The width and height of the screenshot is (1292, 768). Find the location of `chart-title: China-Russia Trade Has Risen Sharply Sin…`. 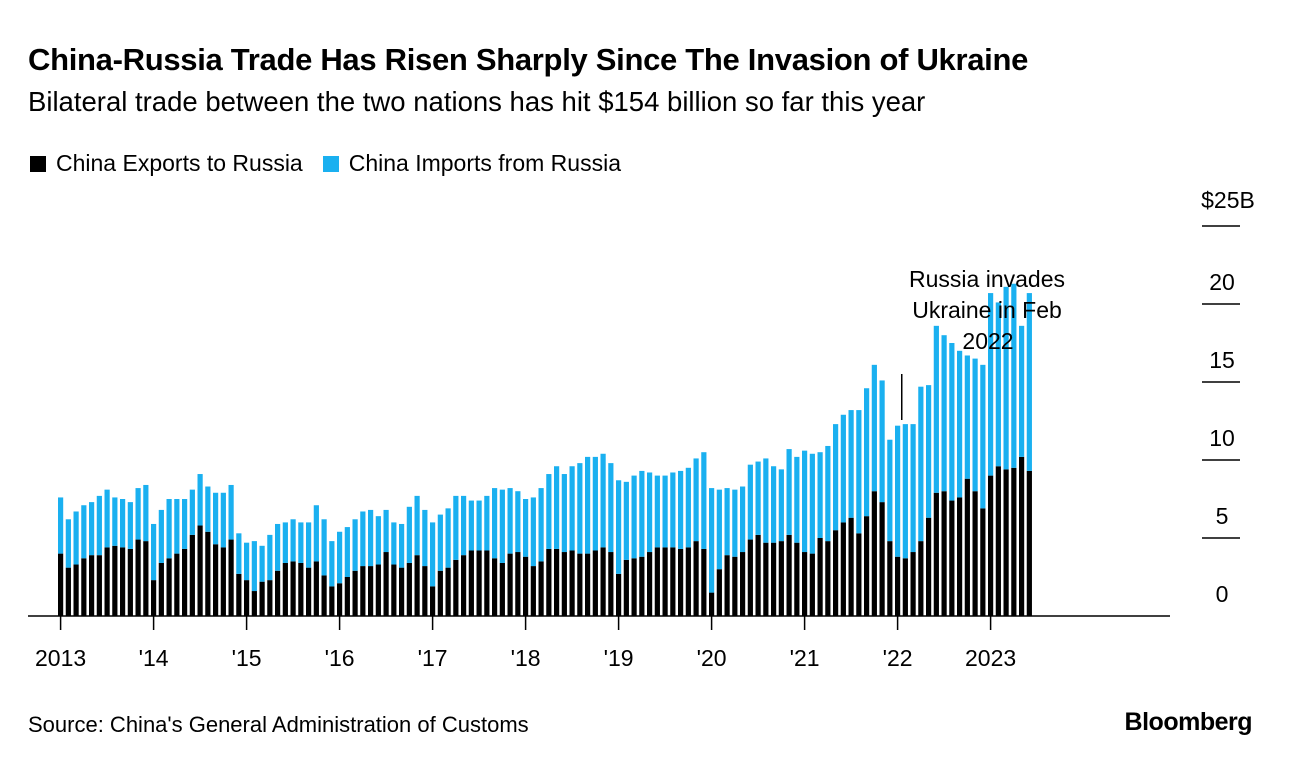

chart-title: China-Russia Trade Has Risen Sharply Sin… is located at coordinates (528, 59).